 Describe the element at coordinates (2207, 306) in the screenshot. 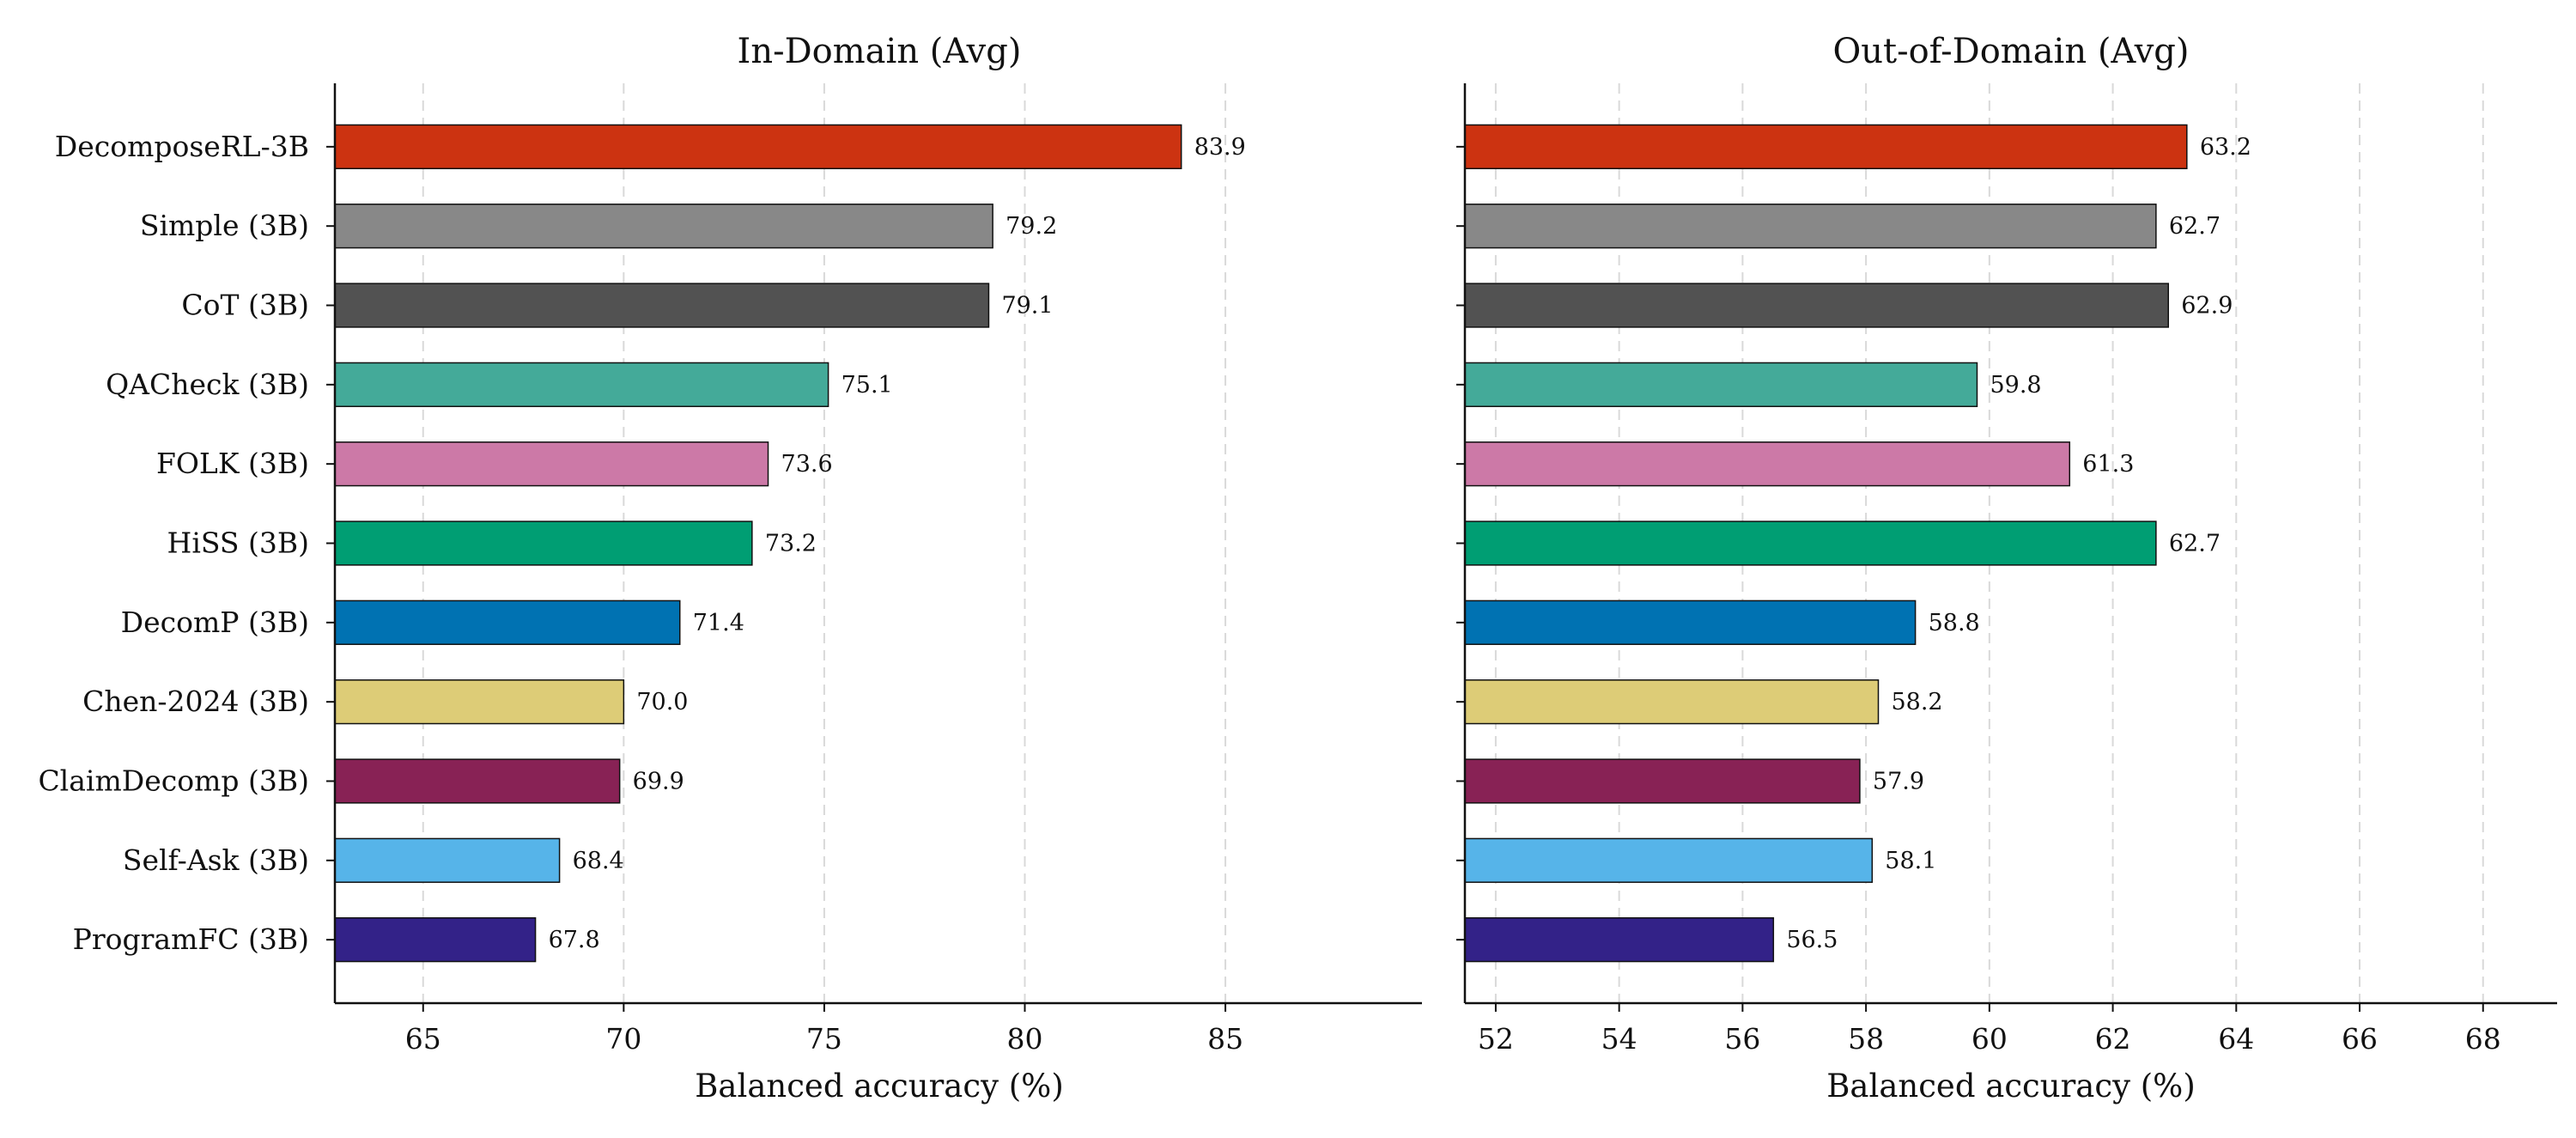

I see `data-label: 62.9` at that location.